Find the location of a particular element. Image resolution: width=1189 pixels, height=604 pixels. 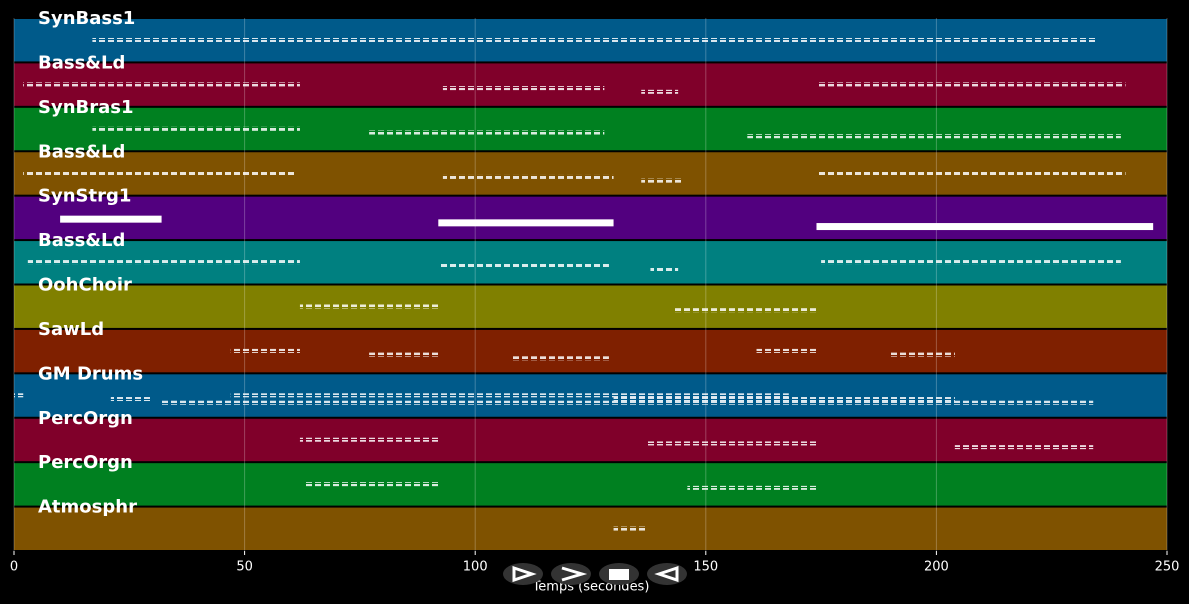

x-tick-label: 100 is located at coordinates (475, 567).